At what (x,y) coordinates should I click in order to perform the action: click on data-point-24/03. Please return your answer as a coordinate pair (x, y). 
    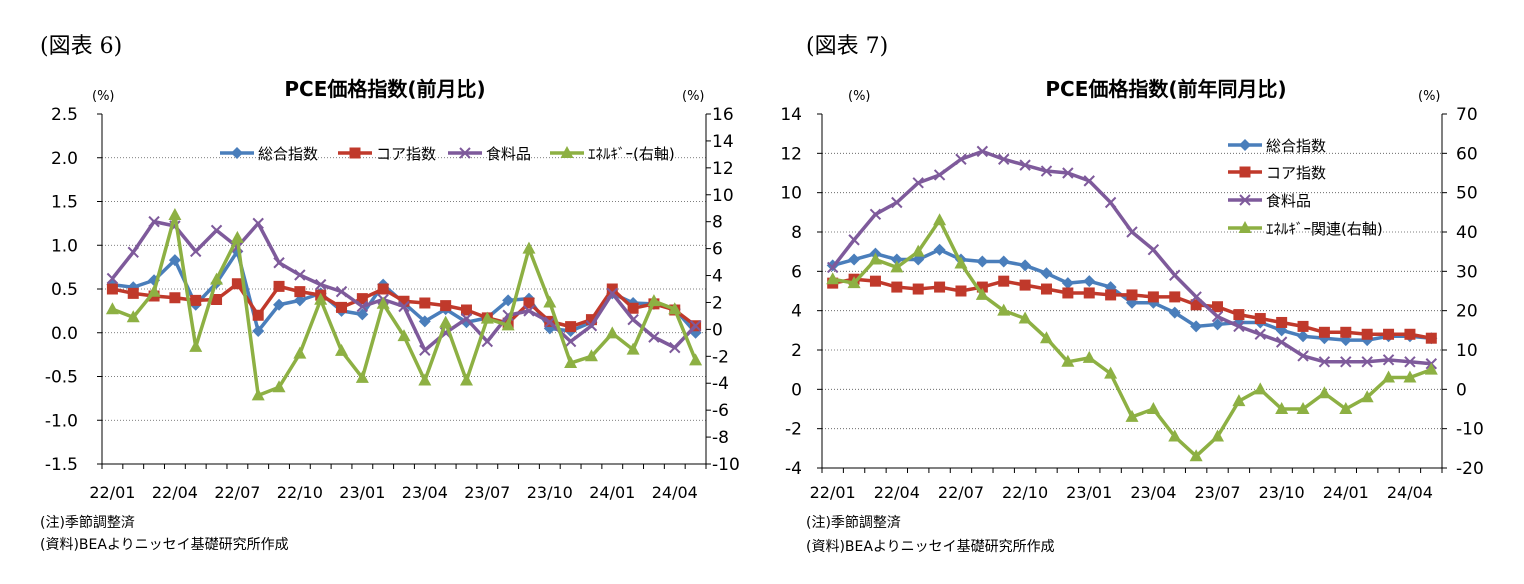
    Looking at the image, I should click on (654, 337).